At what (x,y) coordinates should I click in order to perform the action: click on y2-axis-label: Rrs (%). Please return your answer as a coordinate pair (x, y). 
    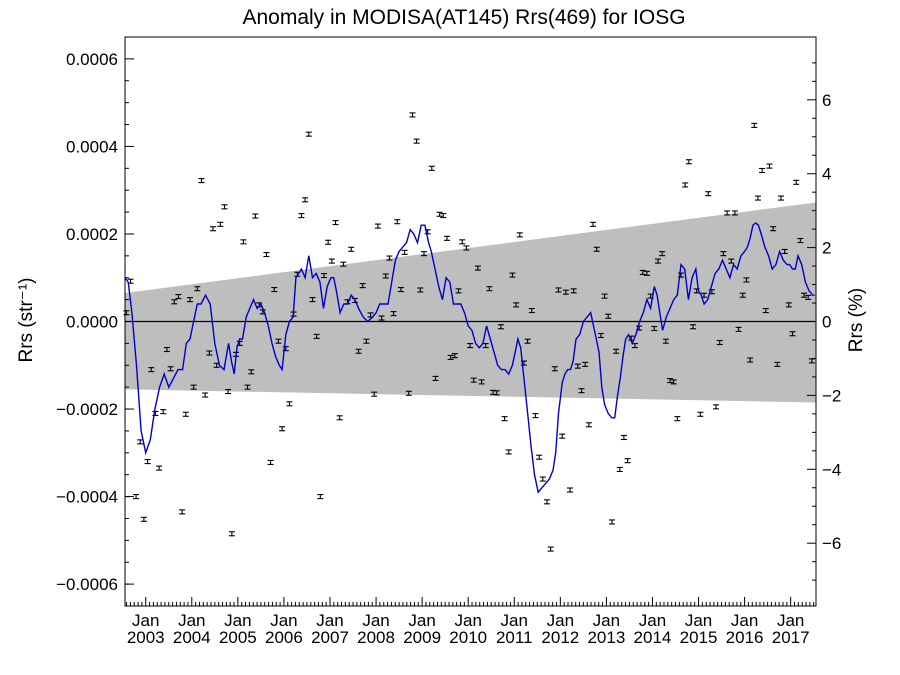
    Looking at the image, I should click on (856, 320).